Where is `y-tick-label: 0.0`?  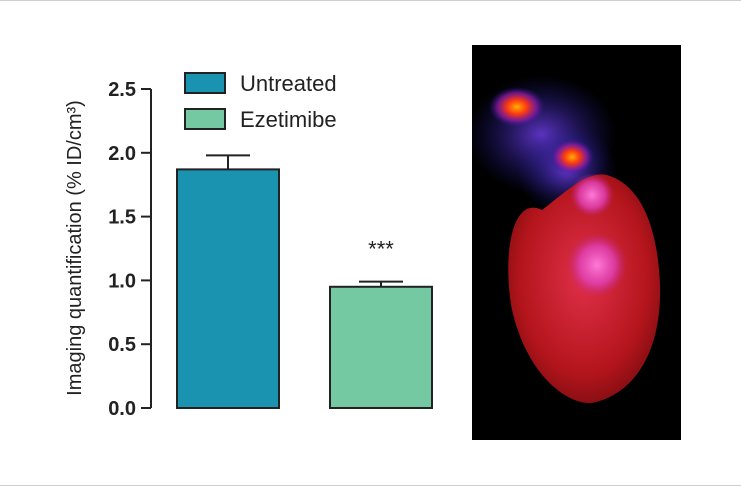 y-tick-label: 0.0 is located at coordinates (122, 409).